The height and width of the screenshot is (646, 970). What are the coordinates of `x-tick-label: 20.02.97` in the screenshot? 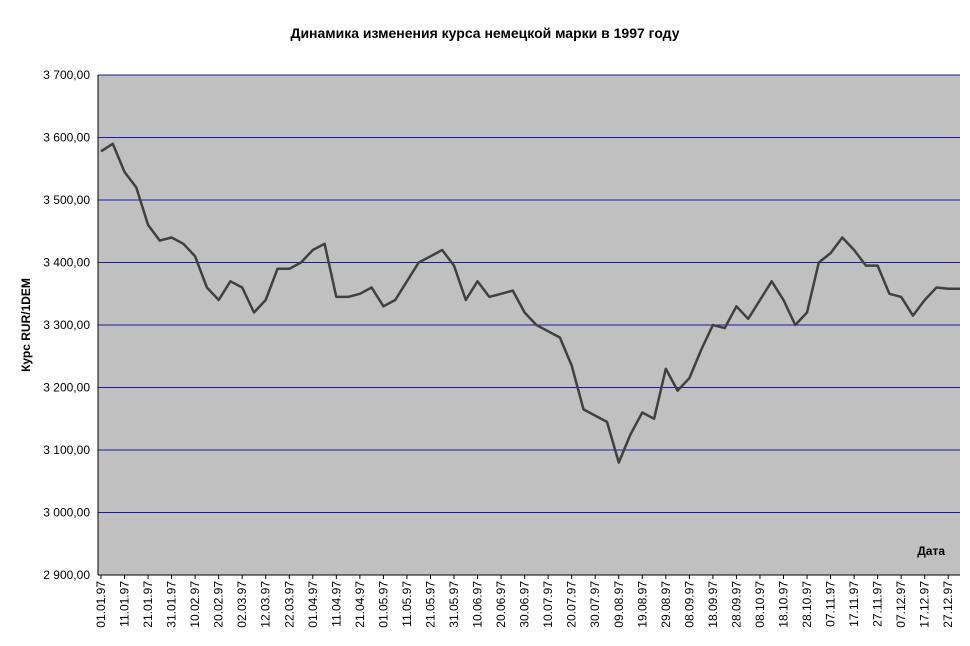 It's located at (219, 604).